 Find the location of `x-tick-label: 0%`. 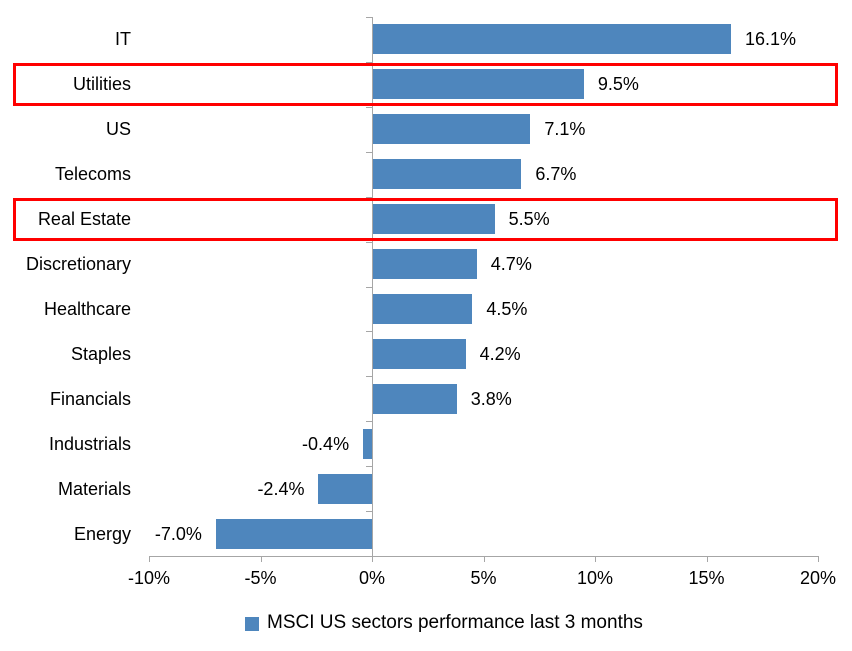

x-tick-label: 0% is located at coordinates (371, 578).